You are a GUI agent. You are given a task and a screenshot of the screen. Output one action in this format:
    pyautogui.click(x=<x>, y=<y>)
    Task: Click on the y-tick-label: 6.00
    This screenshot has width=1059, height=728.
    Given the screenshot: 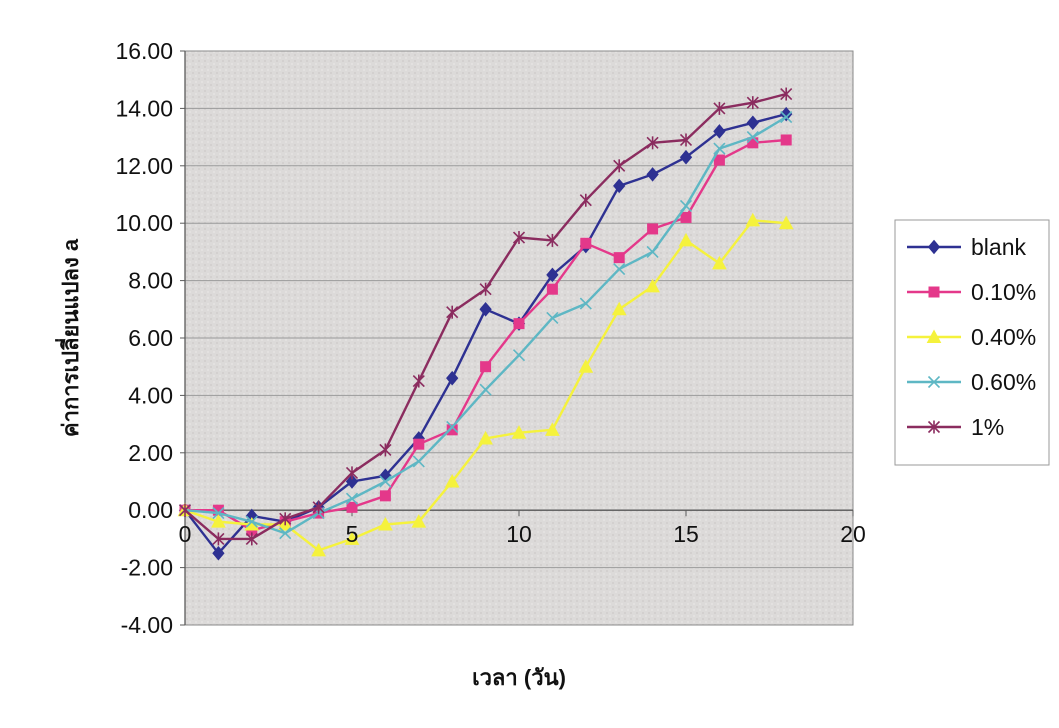 What is the action you would take?
    pyautogui.click(x=150, y=338)
    